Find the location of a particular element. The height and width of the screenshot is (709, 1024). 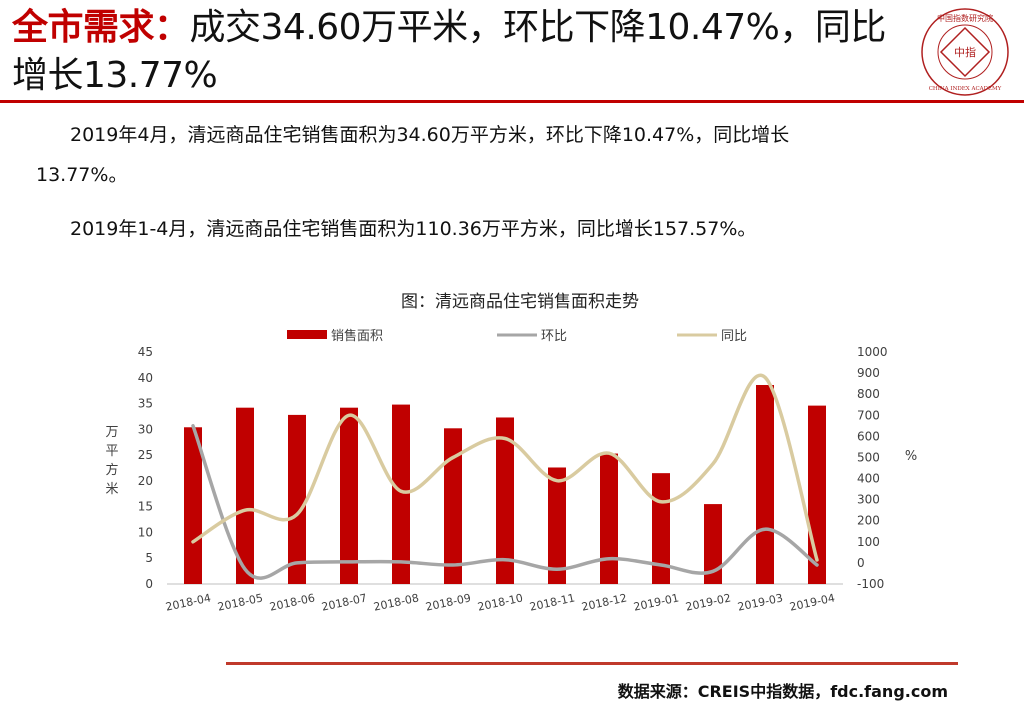

x-tick-label: 2018-05 is located at coordinates (240, 602).